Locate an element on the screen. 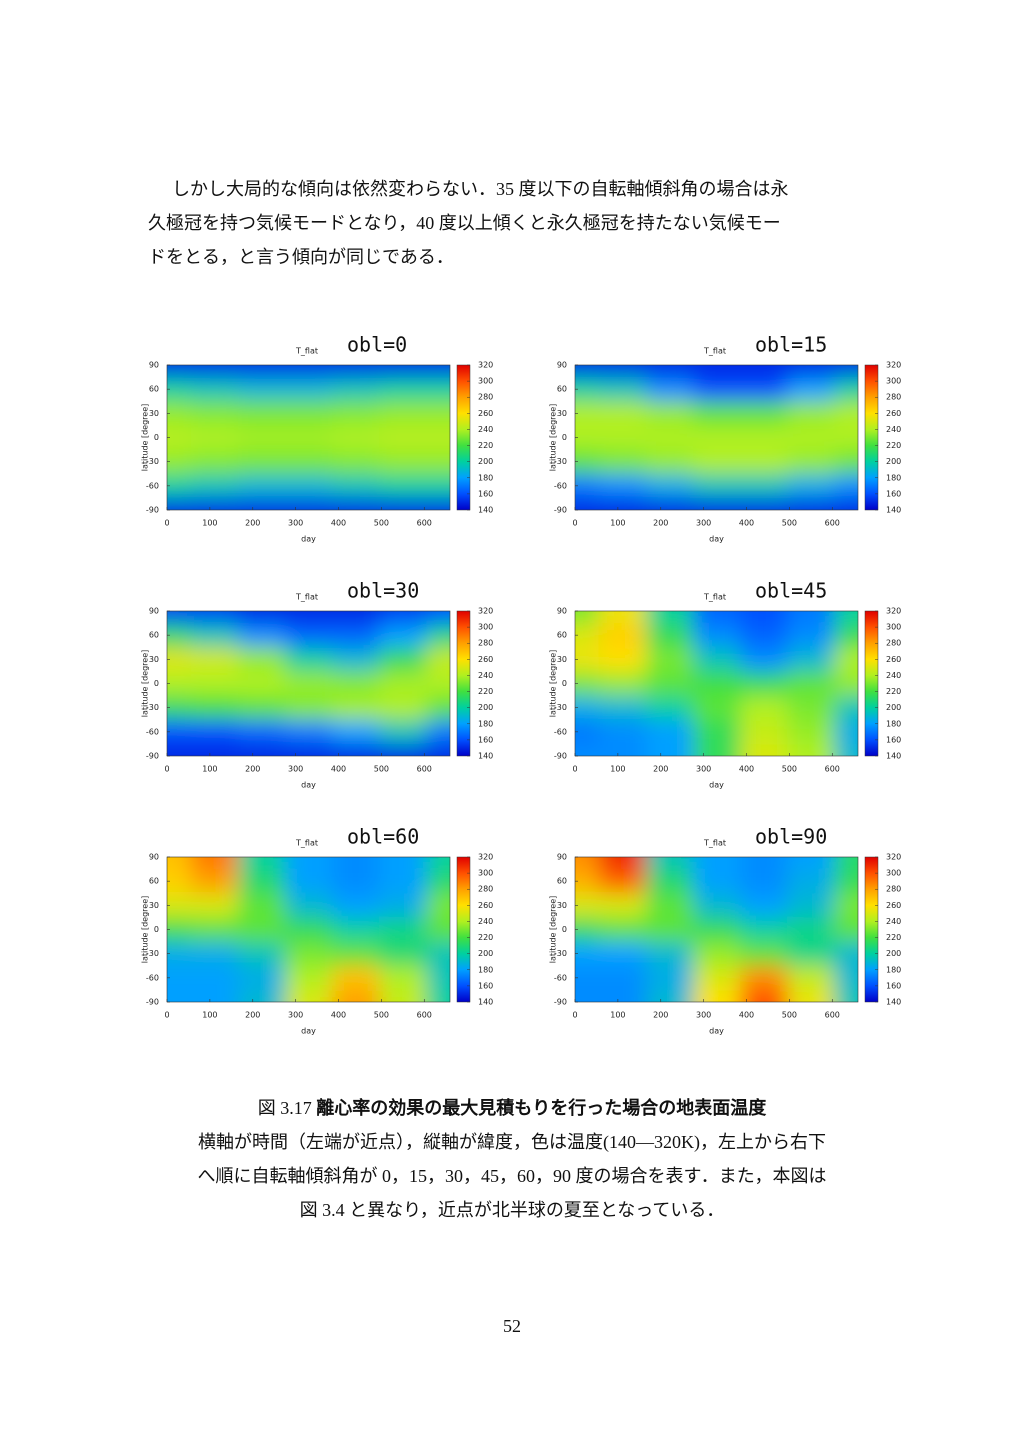 The height and width of the screenshot is (1448, 1024). colorbar-tick-label: 200 is located at coordinates (893, 707).